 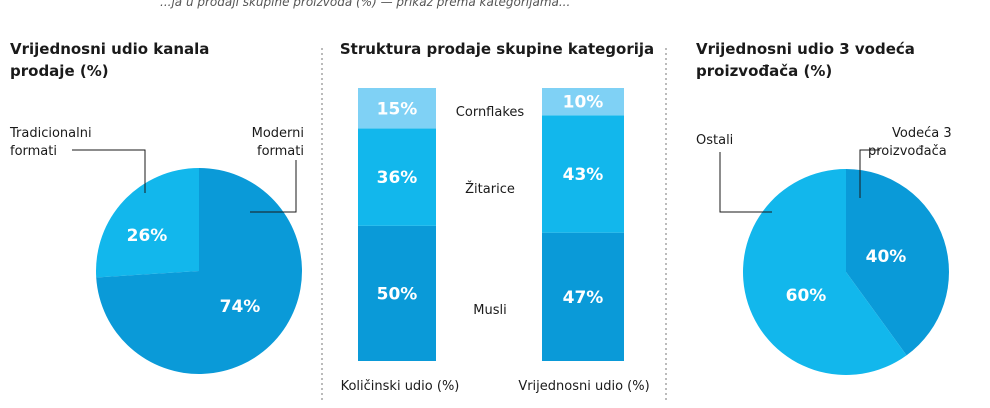 What do you see at coordinates (886, 257) in the screenshot?
I see `pie2-label-40: 40%` at bounding box center [886, 257].